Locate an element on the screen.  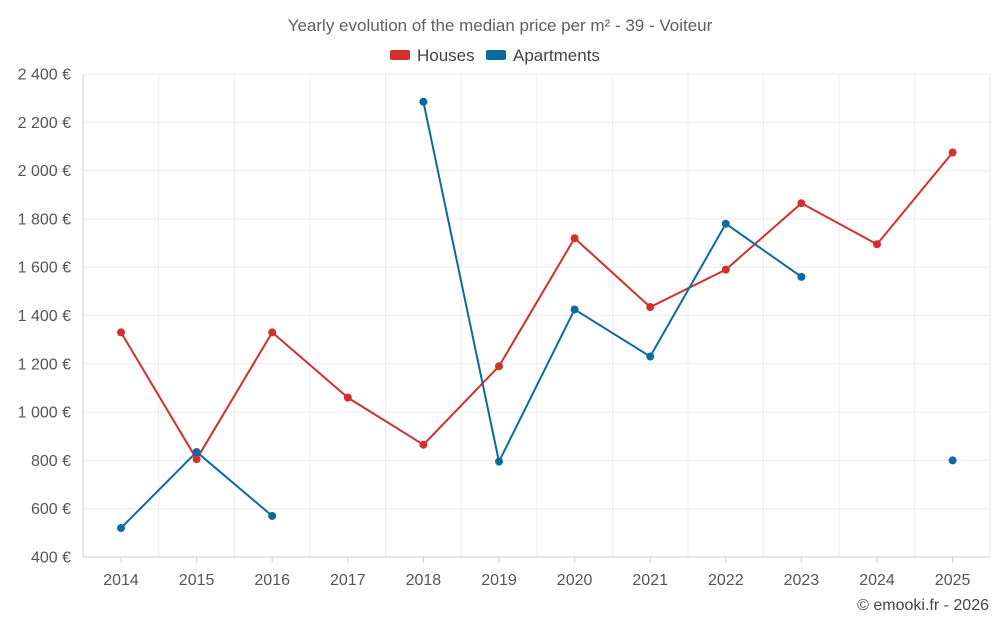
credit-text: © emooki.fr - 2026 is located at coordinates (923, 605).